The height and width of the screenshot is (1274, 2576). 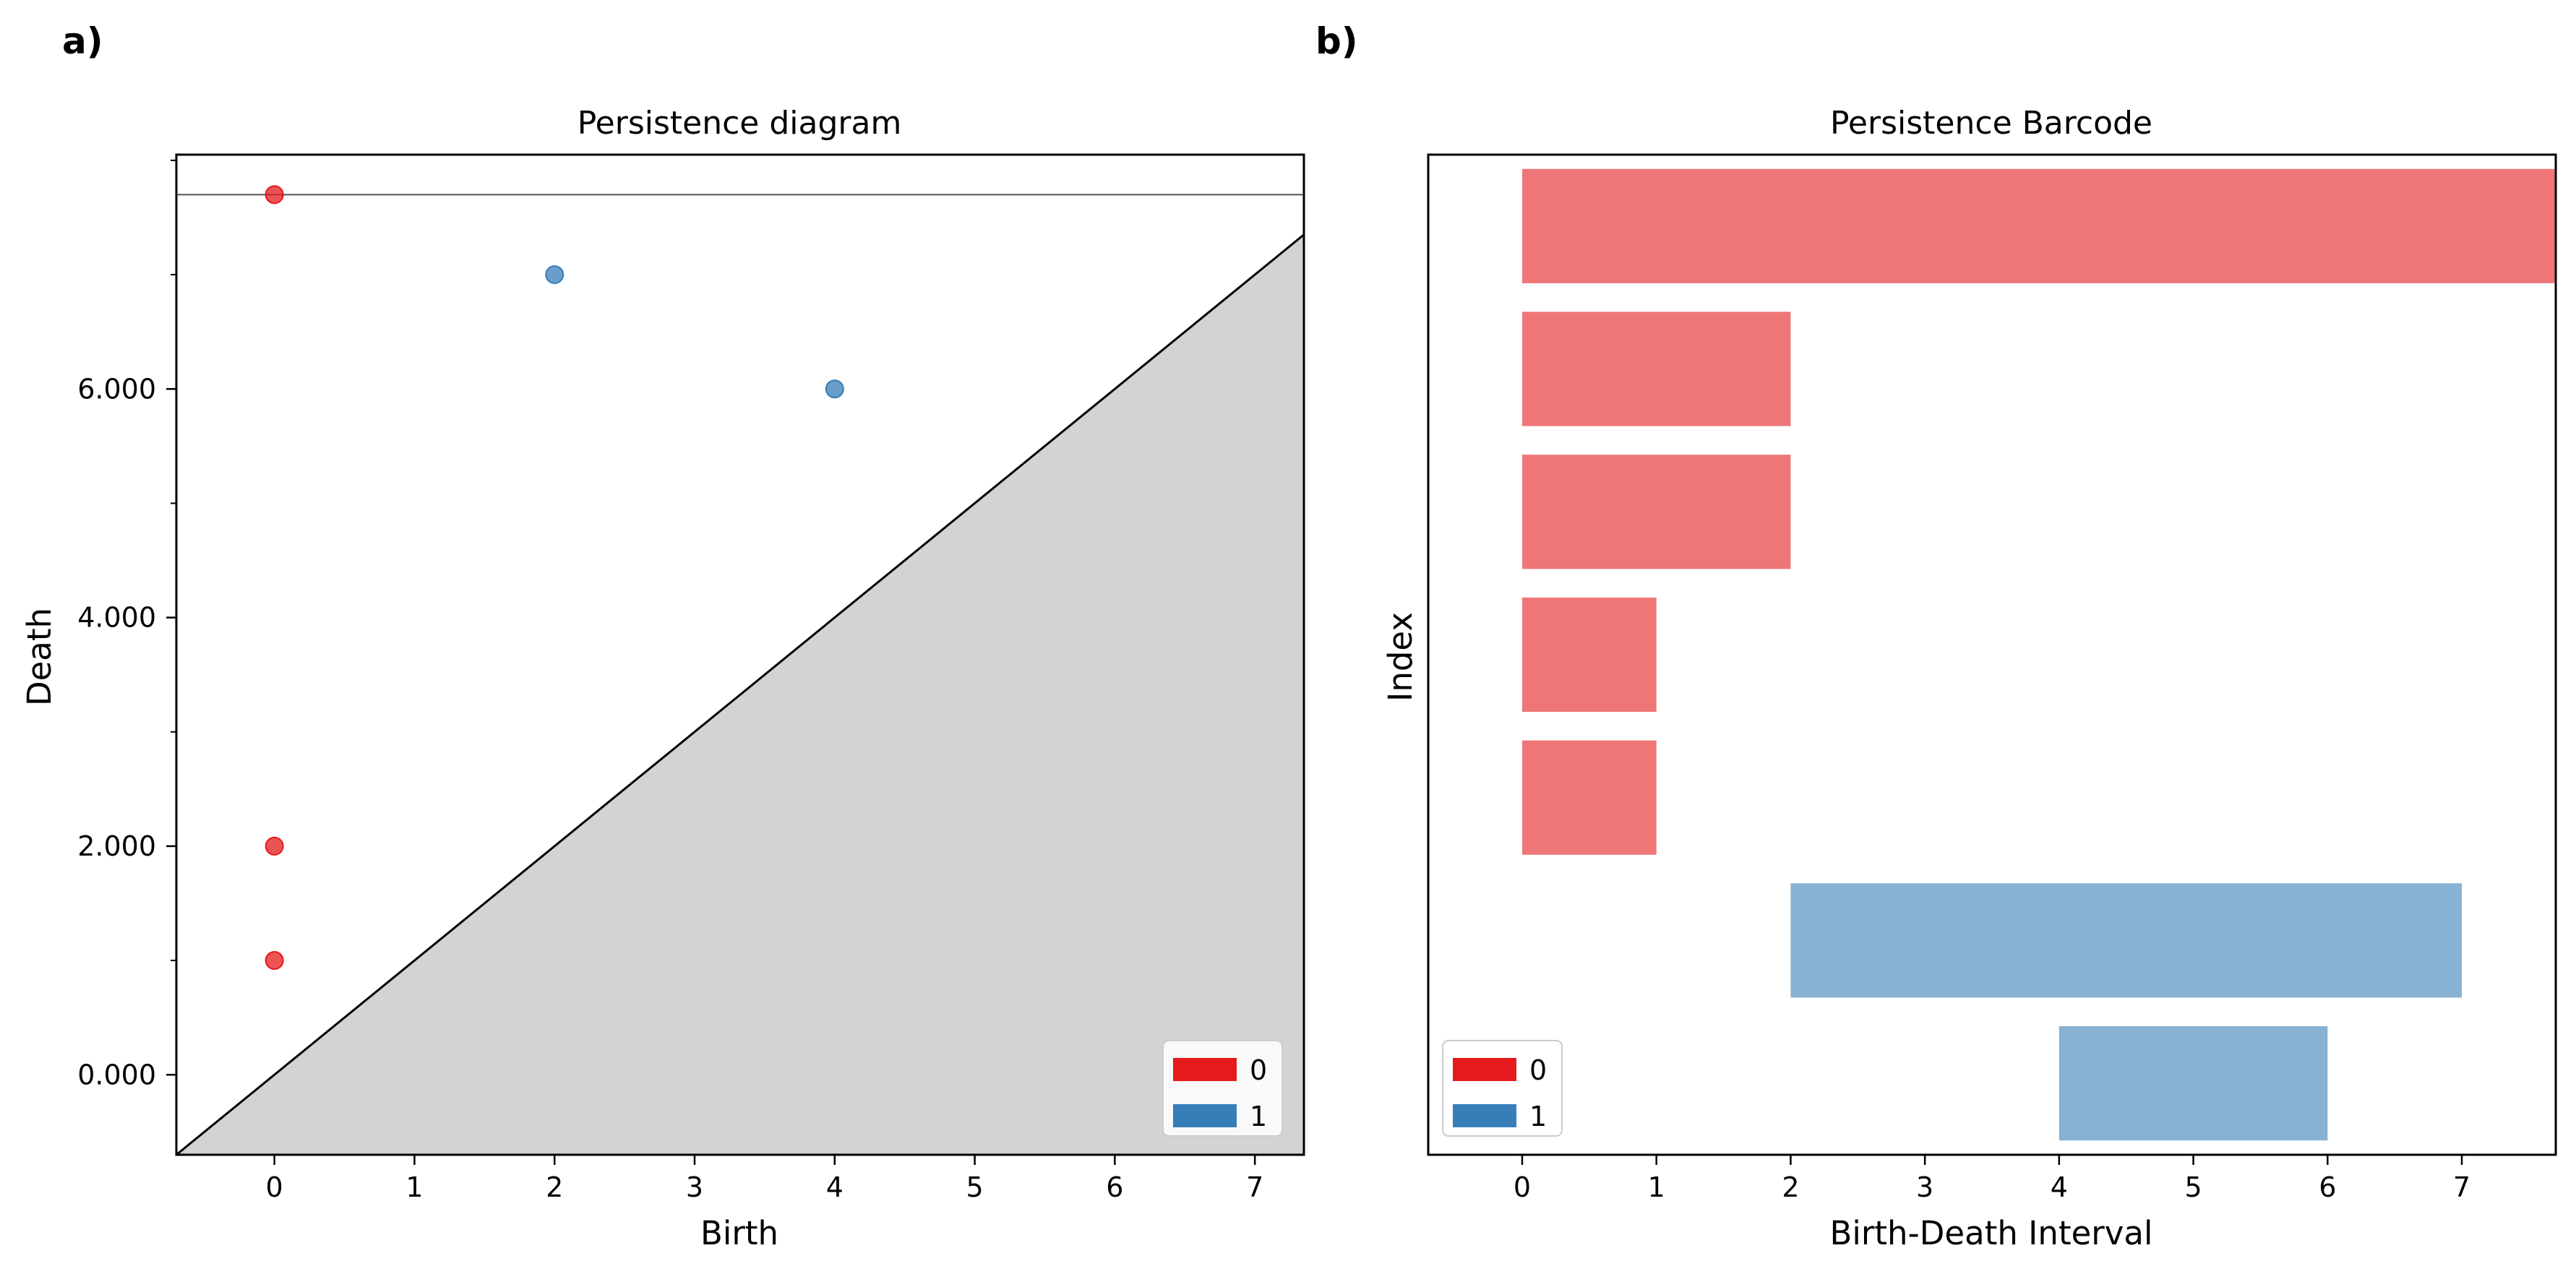 What do you see at coordinates (739, 1233) in the screenshot?
I see `chart-a-xlabel: Birth` at bounding box center [739, 1233].